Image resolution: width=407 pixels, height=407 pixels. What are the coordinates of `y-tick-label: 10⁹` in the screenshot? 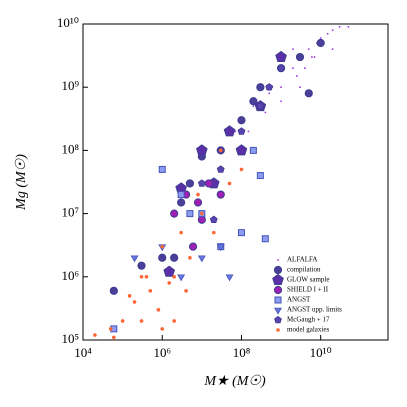 It's located at (70, 85).